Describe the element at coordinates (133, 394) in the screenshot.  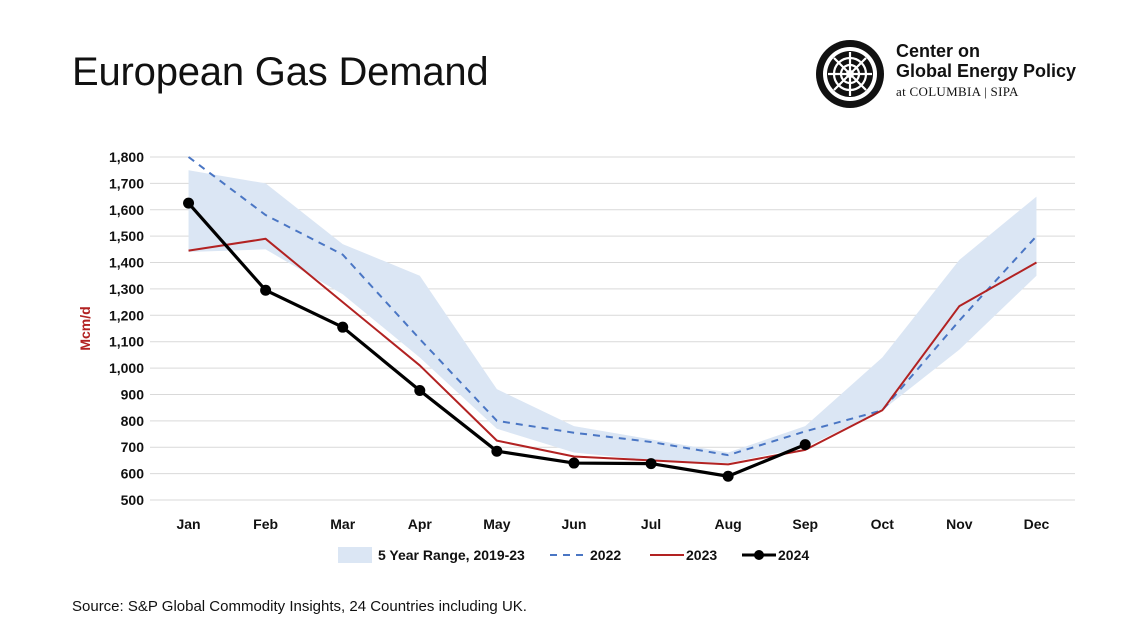
I see `y-tick-label: 900` at that location.